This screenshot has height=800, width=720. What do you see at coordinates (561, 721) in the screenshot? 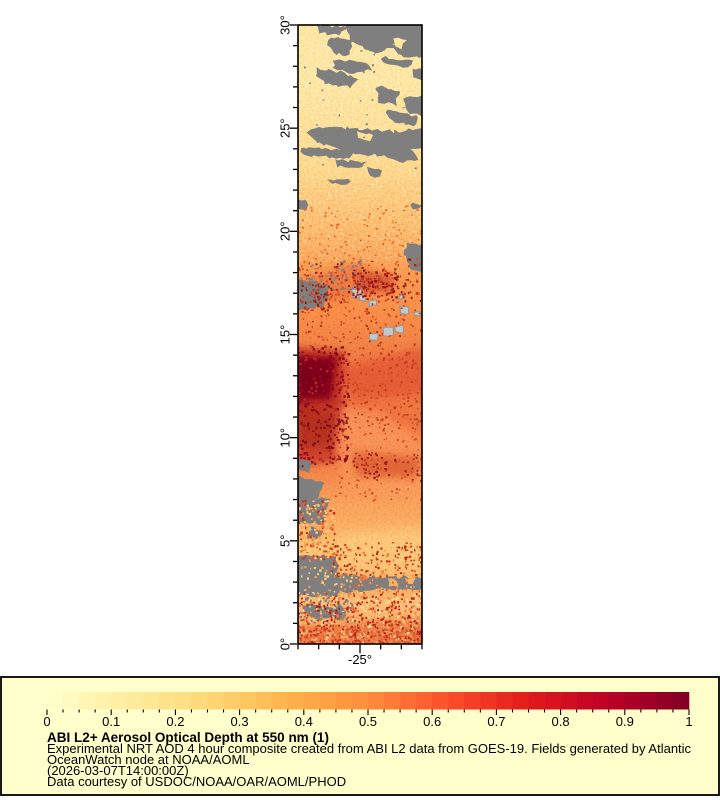
I see `svg-text: 0.8` at bounding box center [561, 721].